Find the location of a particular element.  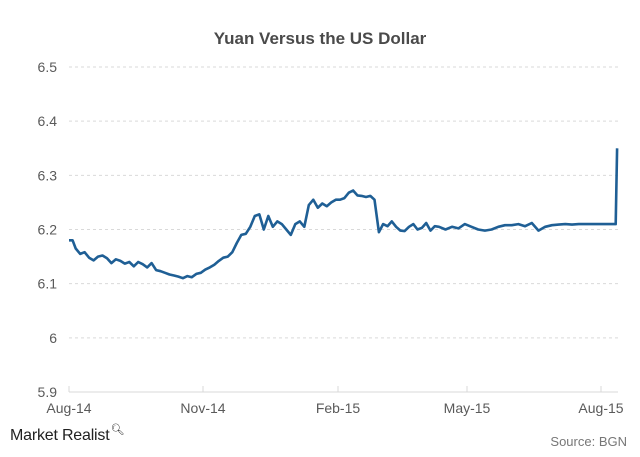

y-tick-label: 6 is located at coordinates (53, 338).